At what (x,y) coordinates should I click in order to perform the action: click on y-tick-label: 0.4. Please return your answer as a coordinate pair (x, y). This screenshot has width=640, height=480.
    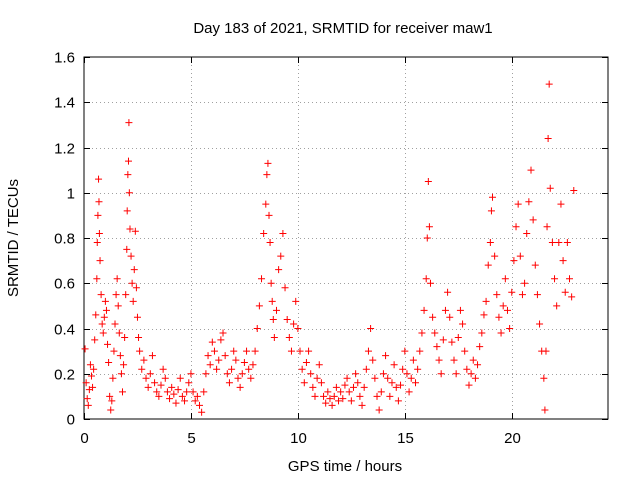
    Looking at the image, I should click on (64, 330).